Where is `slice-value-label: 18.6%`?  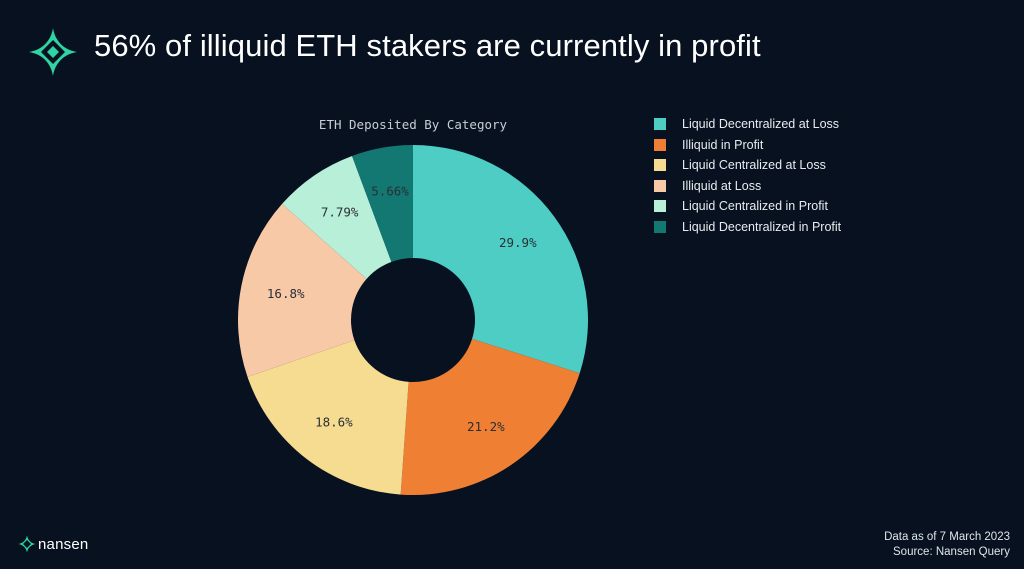
slice-value-label: 18.6% is located at coordinates (334, 421).